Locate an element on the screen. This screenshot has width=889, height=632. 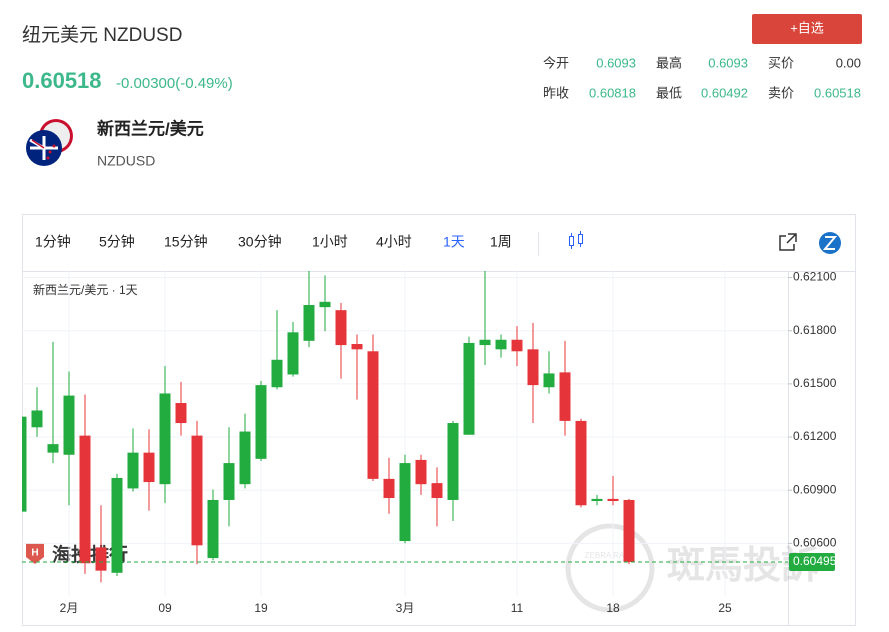
stat-value: 0.60492 is located at coordinates (724, 92).